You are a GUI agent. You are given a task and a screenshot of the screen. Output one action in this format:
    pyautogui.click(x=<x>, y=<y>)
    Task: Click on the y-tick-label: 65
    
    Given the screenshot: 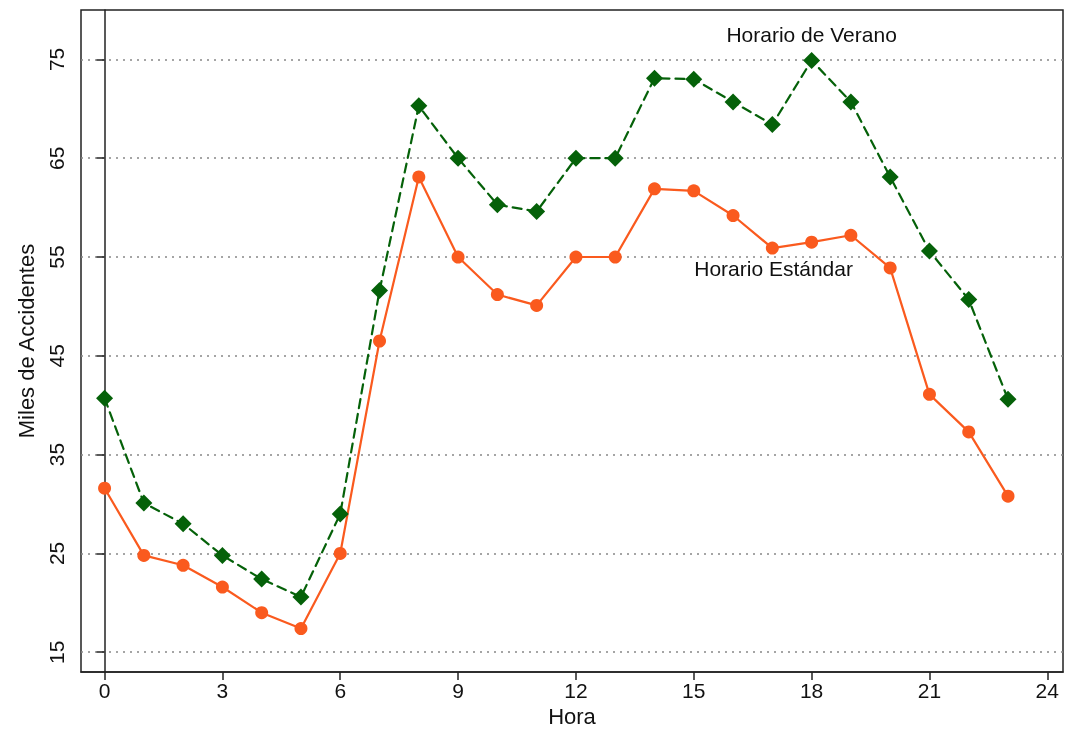 What is the action you would take?
    pyautogui.click(x=56, y=158)
    